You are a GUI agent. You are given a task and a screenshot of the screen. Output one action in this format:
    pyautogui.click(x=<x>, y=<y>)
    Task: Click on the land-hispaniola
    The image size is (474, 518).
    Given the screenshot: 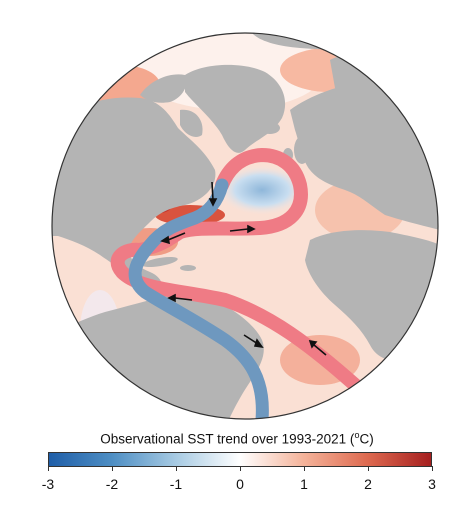 What is the action you would take?
    pyautogui.click(x=188, y=268)
    